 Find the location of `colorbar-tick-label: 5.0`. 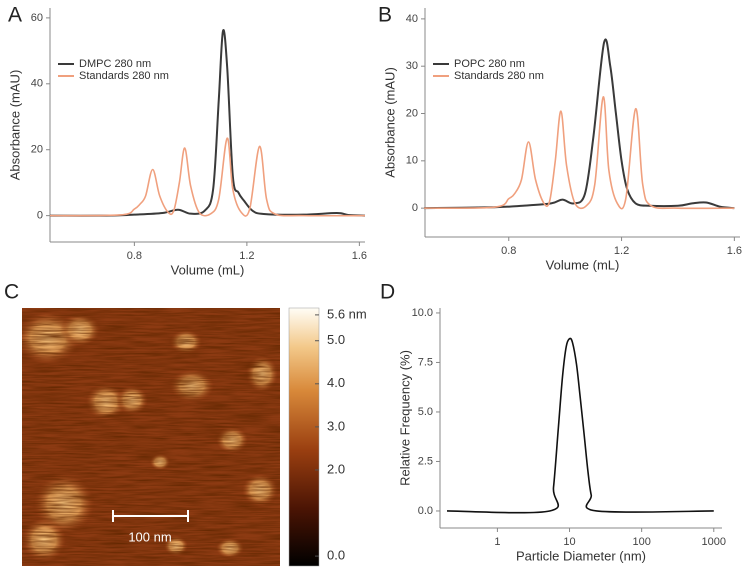

colorbar-tick-label: 5.0 is located at coordinates (336, 339).